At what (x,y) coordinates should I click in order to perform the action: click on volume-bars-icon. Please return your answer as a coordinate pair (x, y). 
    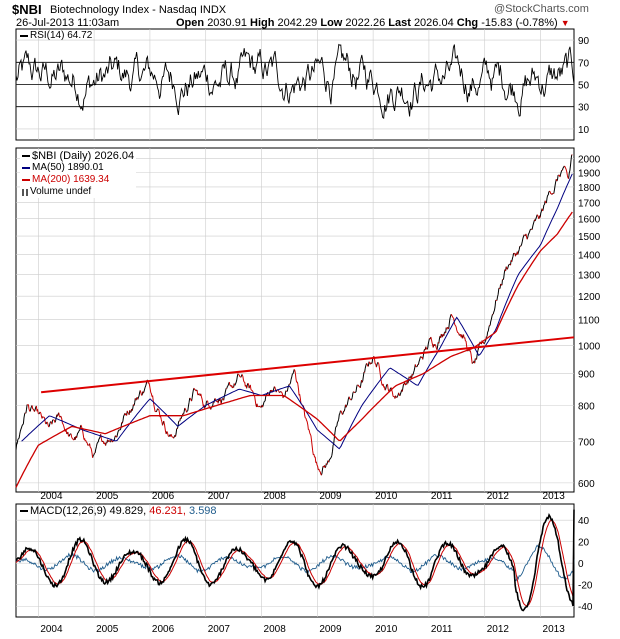
    Looking at the image, I should click on (25, 192).